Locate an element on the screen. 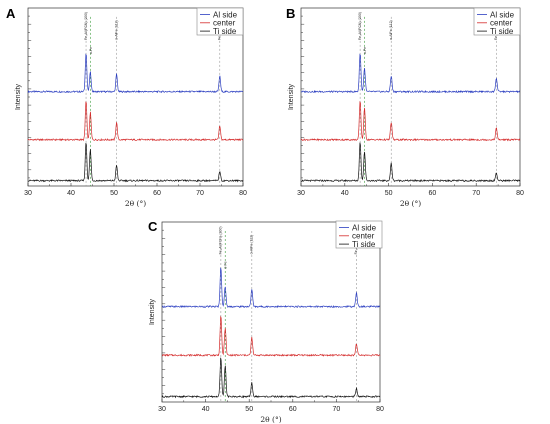 This screenshot has width=550, height=424. panel-letter: A is located at coordinates (11, 13).